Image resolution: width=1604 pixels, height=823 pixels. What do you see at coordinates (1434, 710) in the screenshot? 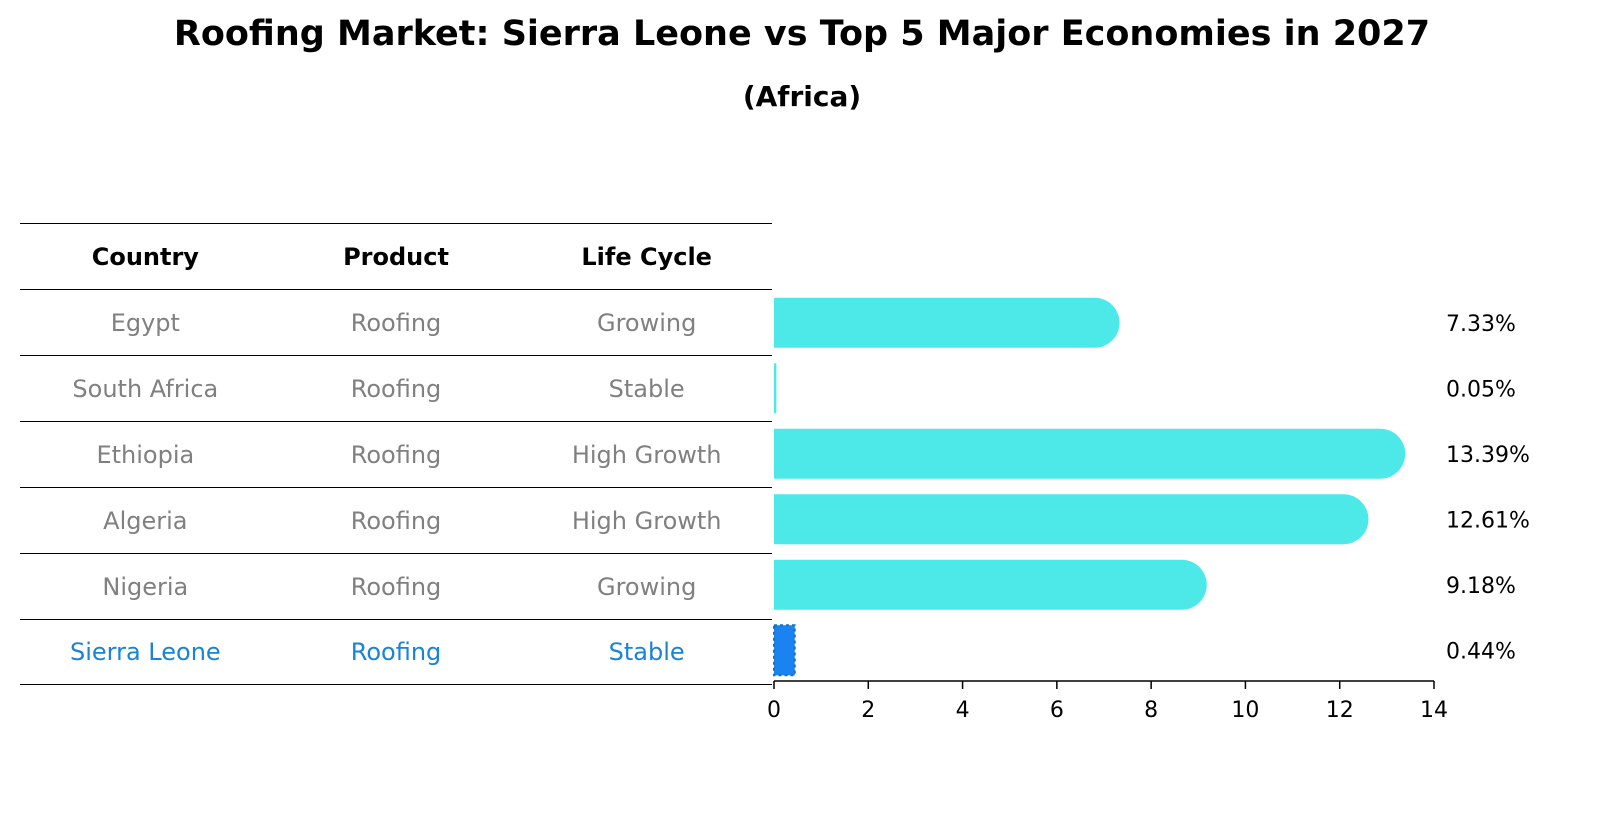
I see `x-tick-label-14: 14` at bounding box center [1434, 710].